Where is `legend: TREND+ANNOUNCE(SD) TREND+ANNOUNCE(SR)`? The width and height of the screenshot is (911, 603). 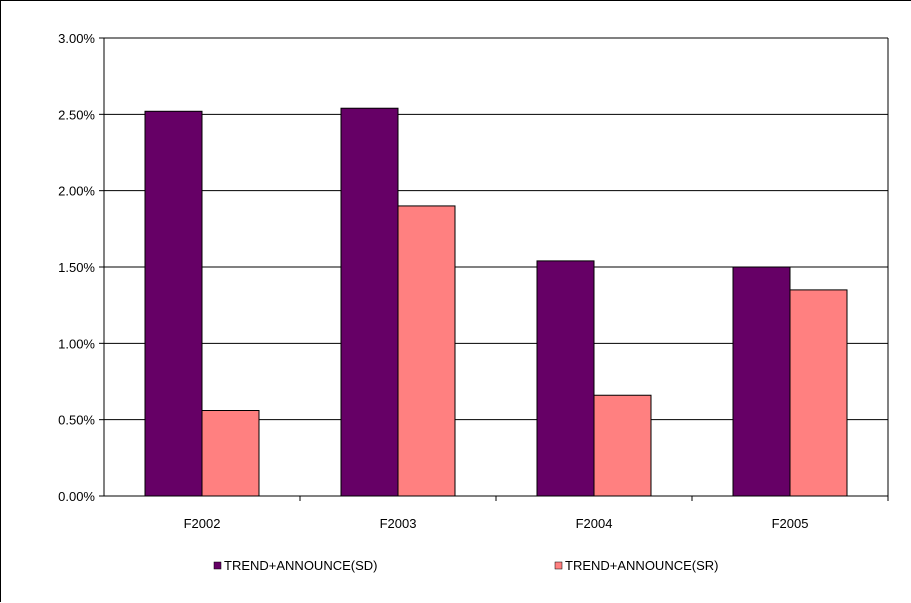 legend: TREND+ANNOUNCE(SD) TREND+ANNOUNCE(SR) is located at coordinates (465, 565).